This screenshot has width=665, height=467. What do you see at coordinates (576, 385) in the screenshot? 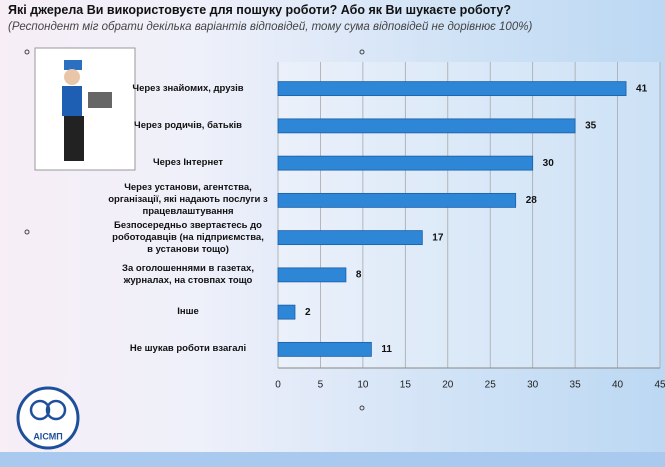
I see `x-tick-label: 35` at bounding box center [576, 385].